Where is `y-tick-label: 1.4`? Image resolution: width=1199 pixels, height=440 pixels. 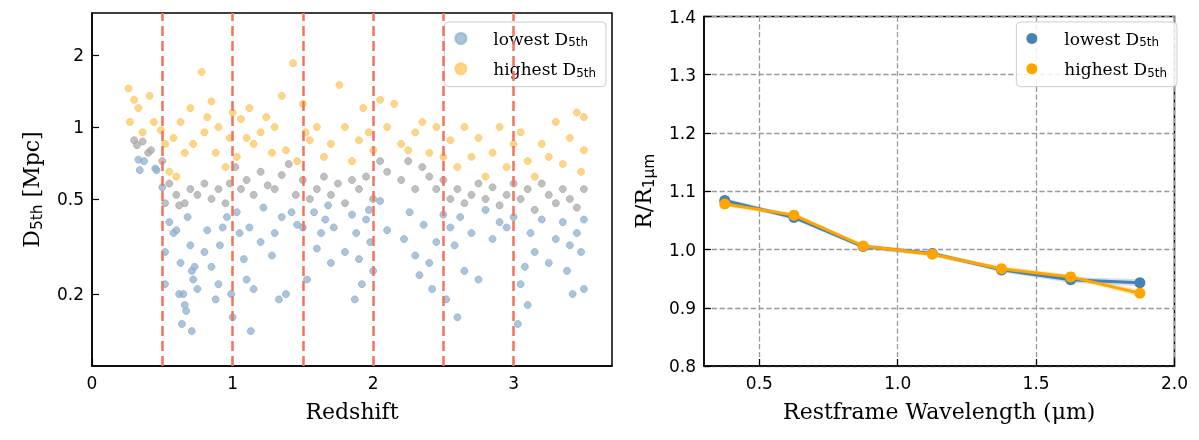 y-tick-label: 1.4 is located at coordinates (682, 16).